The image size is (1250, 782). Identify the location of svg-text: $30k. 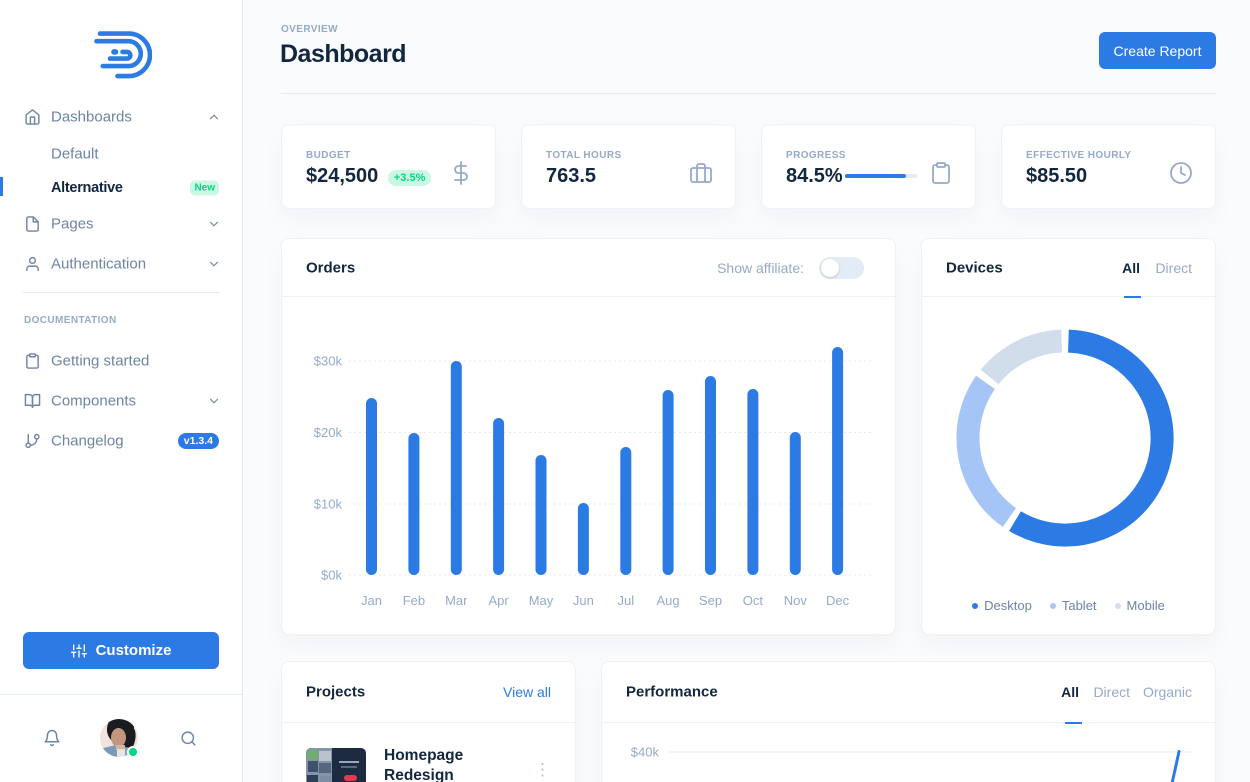
(328, 361).